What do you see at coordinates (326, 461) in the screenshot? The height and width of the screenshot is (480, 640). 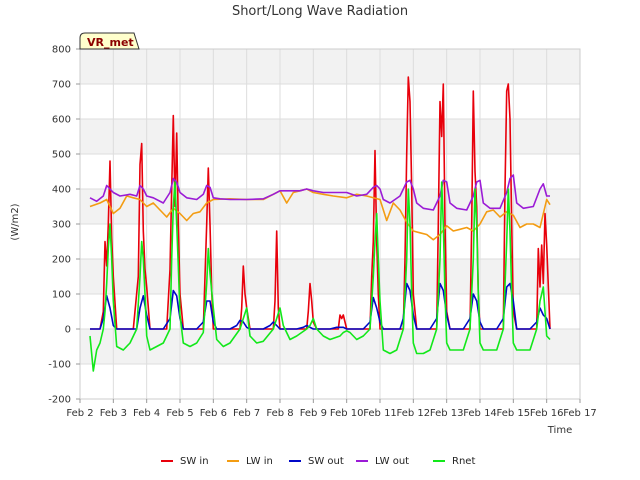 I see `legend-label: SW out` at bounding box center [326, 461].